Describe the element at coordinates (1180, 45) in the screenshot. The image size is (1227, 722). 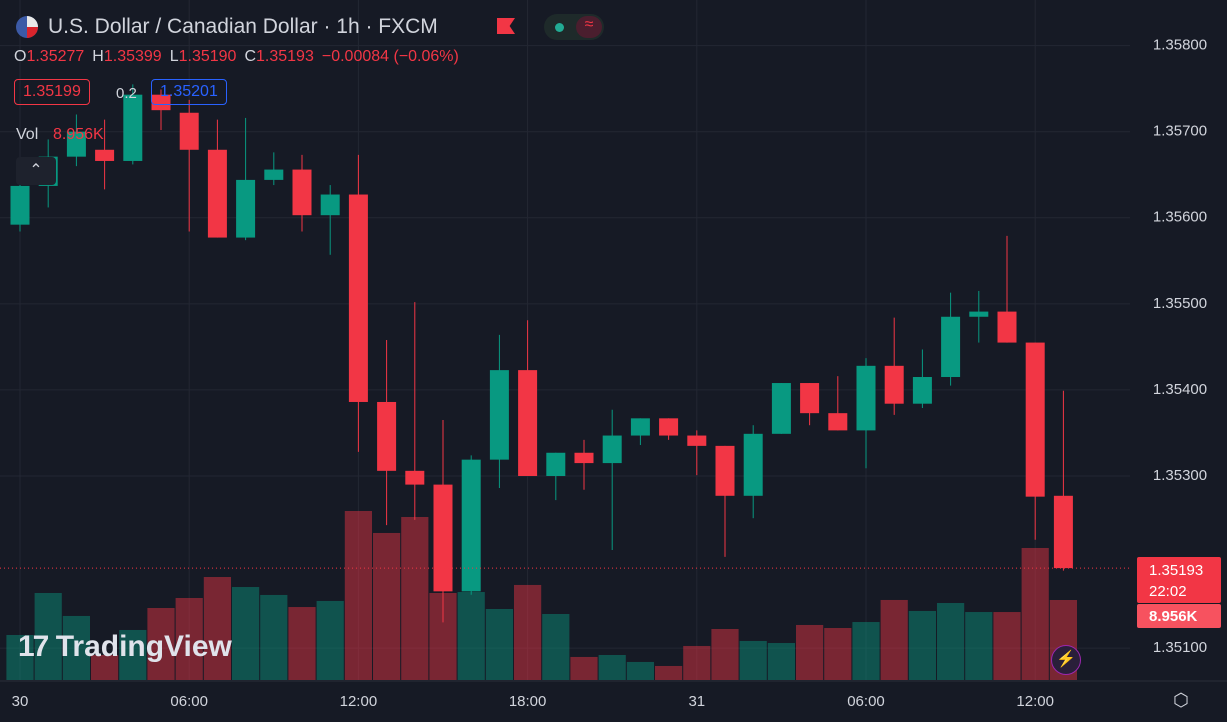
I see `y-tick-label: 1.35800` at that location.